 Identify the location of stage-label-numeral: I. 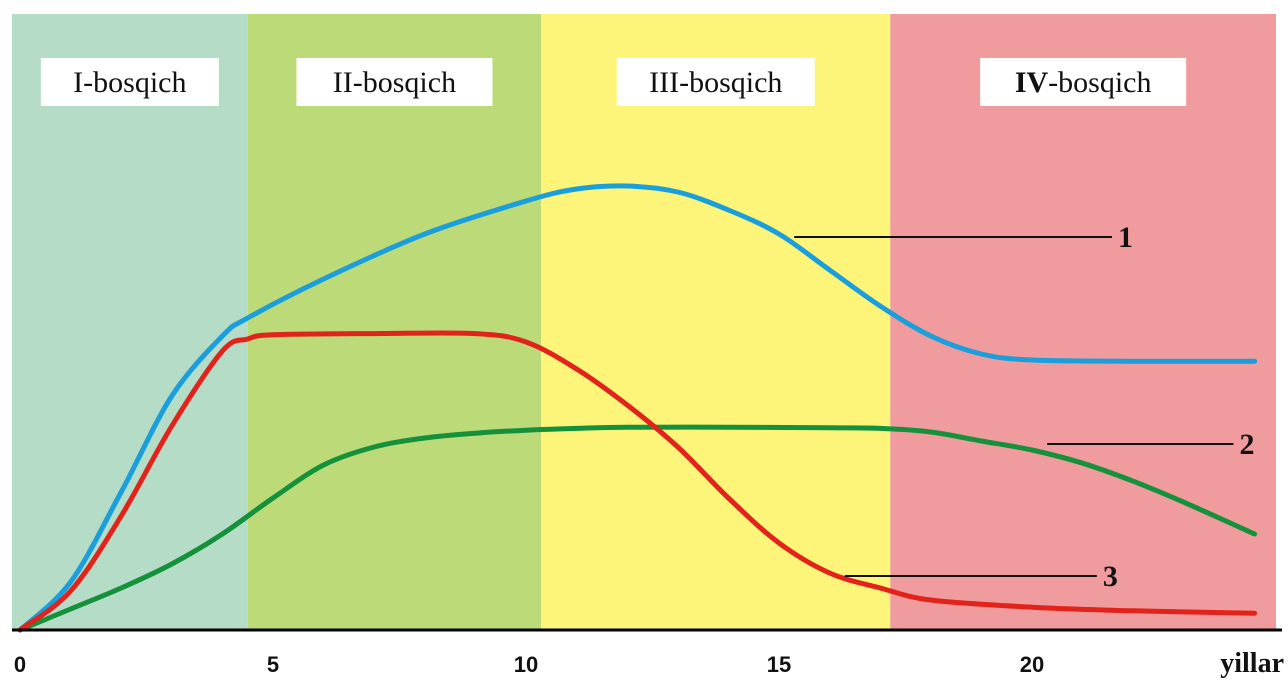
(78, 82).